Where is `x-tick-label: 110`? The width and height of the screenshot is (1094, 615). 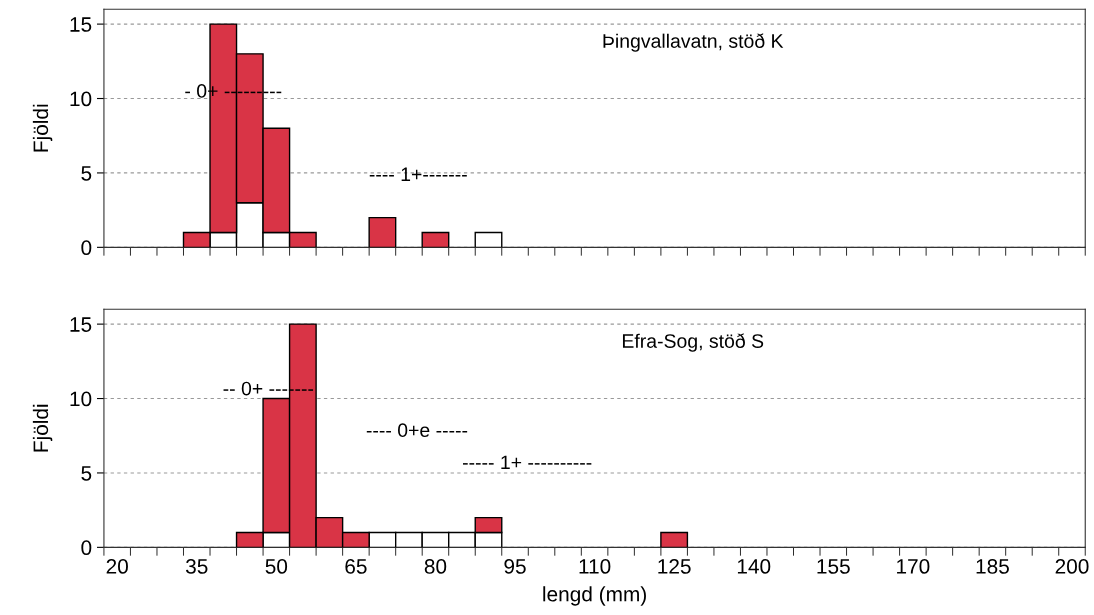
x-tick-label: 110 is located at coordinates (595, 566).